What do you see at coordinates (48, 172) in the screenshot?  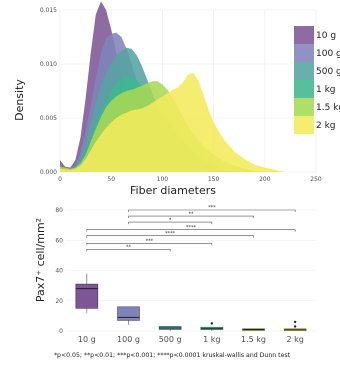 I see `density-y-tick-label: 0.000` at bounding box center [48, 172].